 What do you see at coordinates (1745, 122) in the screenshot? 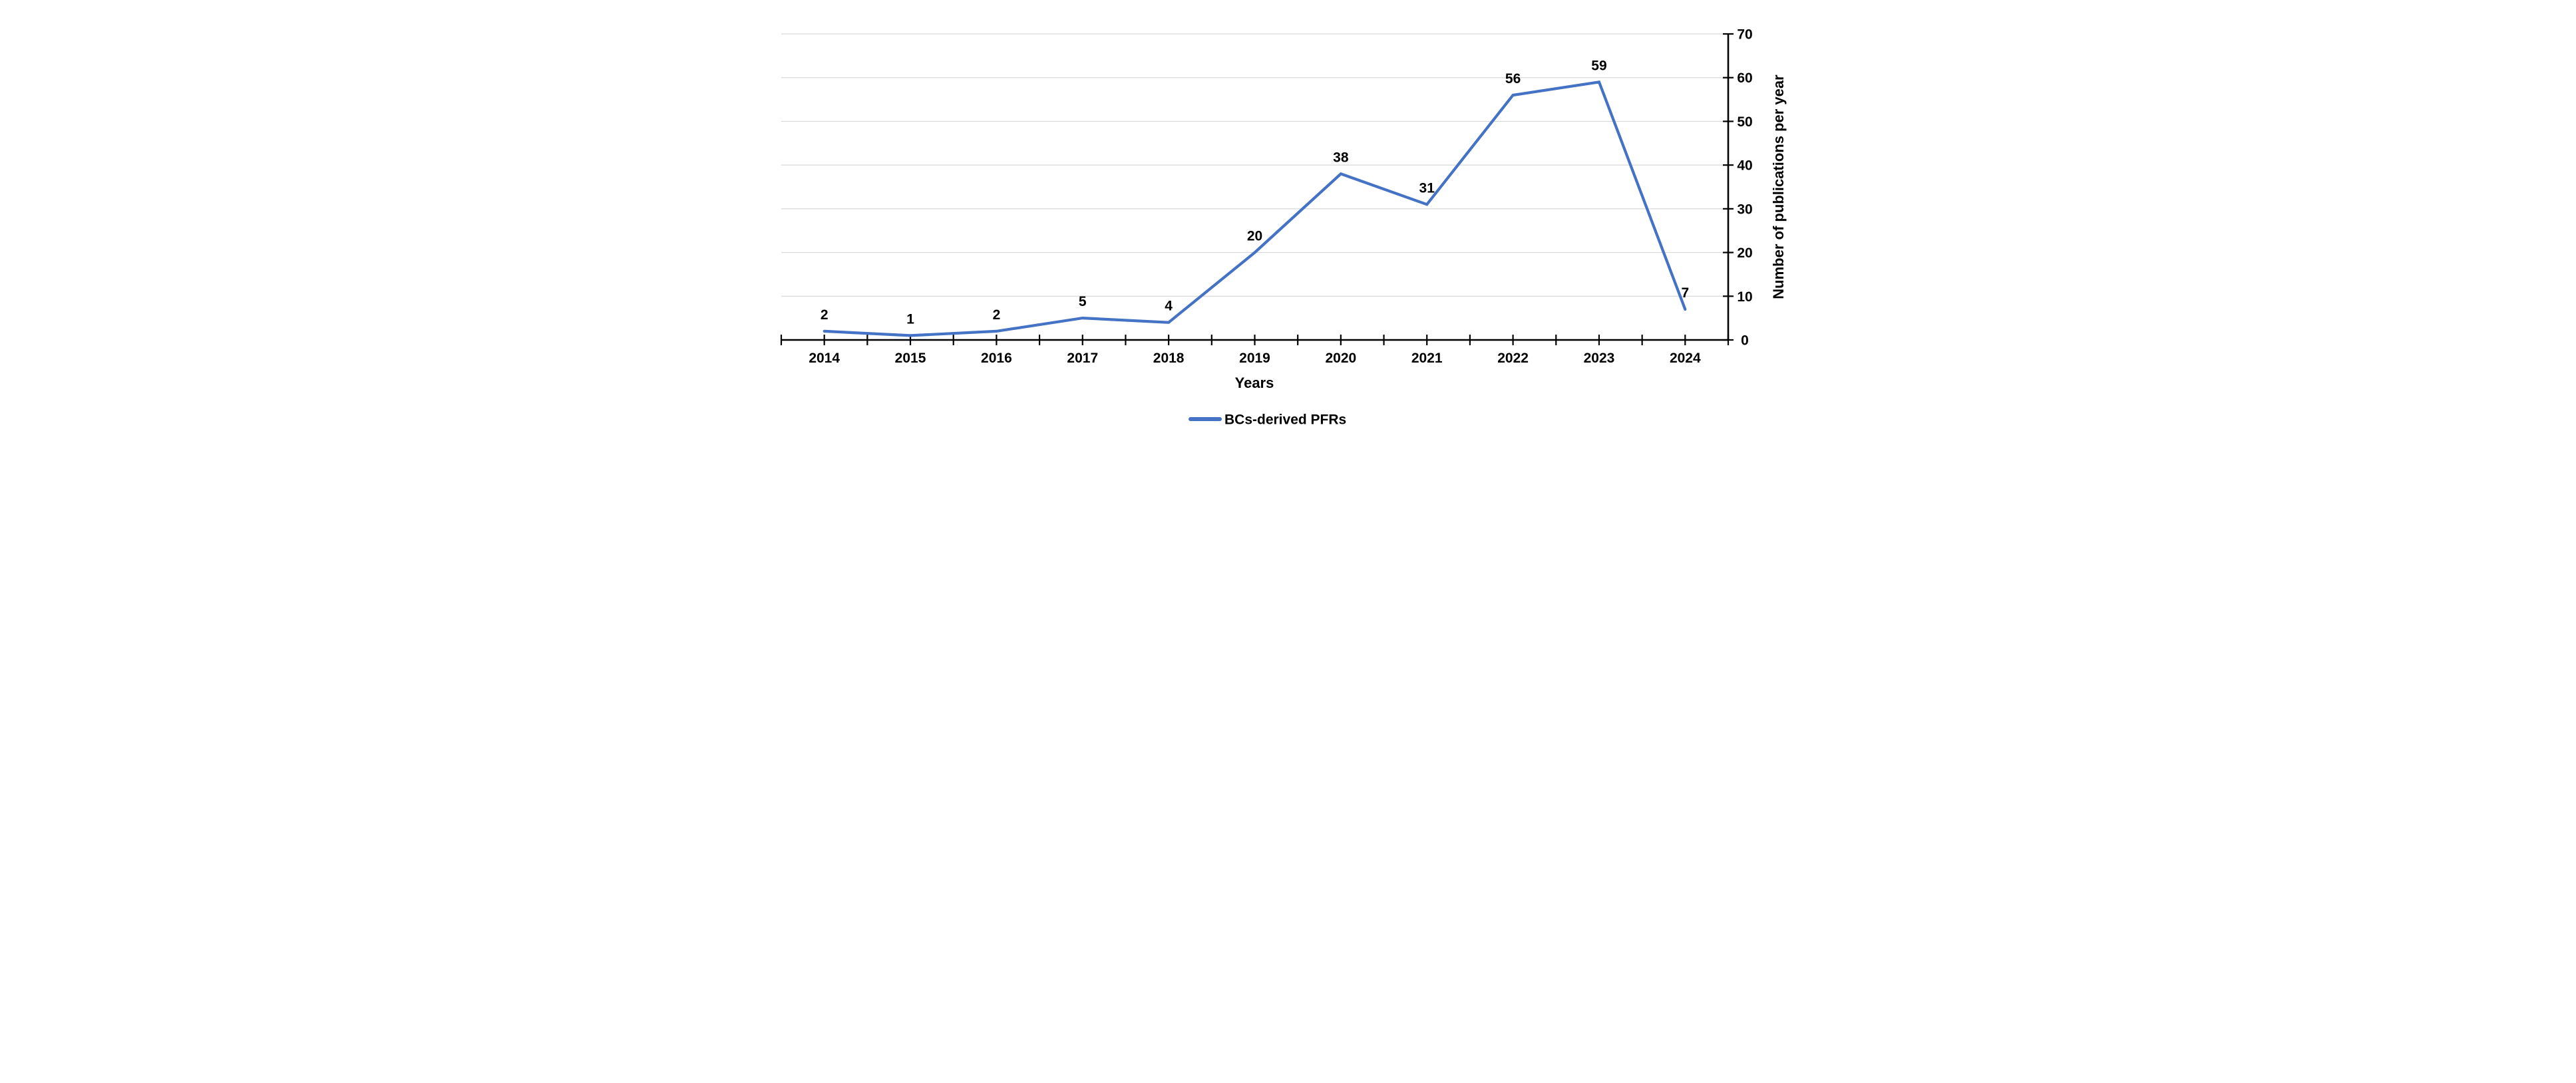
I see `y-tick-label-50: 50` at bounding box center [1745, 122].